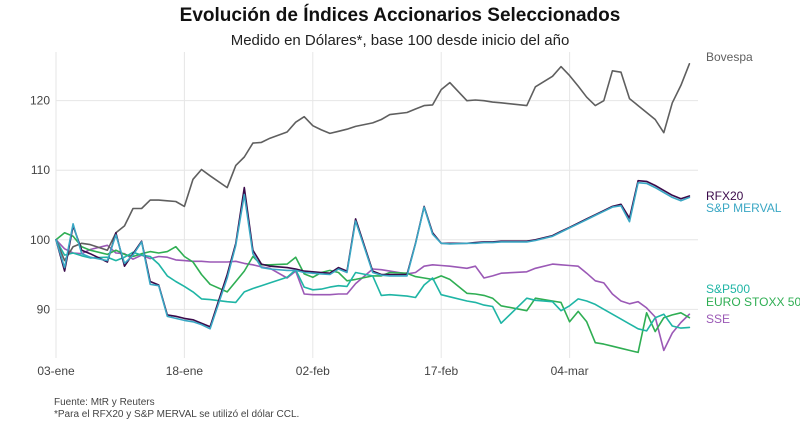 This screenshot has height=427, width=800. I want to click on x-tick-label: 04-mar, so click(570, 371).